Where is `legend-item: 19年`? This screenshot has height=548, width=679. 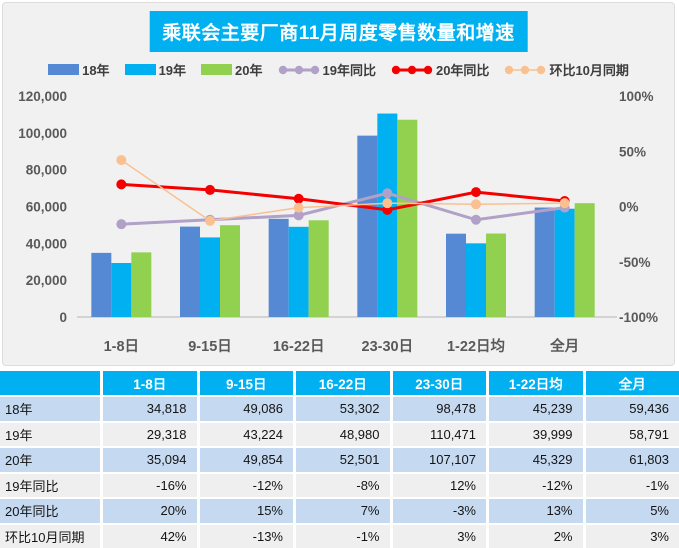 legend-item: 19年 is located at coordinates (155, 69).